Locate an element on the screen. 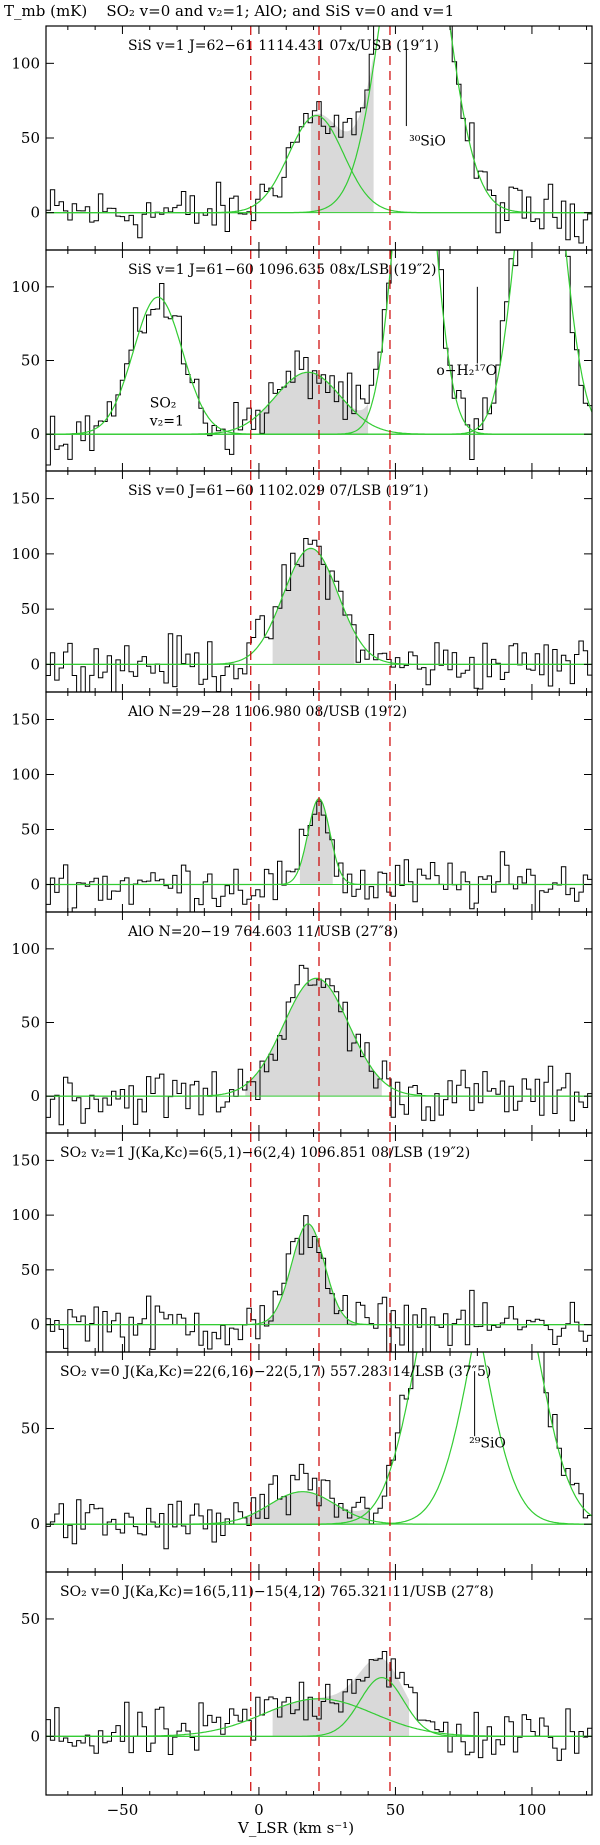  transition-label: AlO N=29−28 1106.980 08/USB (19″2) is located at coordinates (267, 712).